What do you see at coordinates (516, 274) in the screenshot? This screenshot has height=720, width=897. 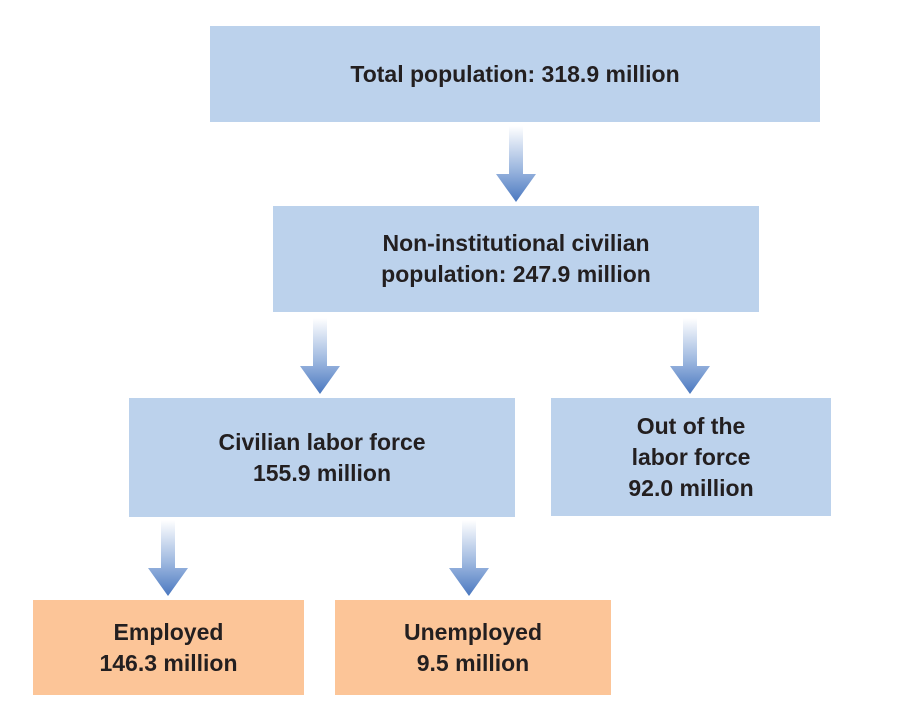 I see `non-institutional-label-line-2: population: 247.9 million` at bounding box center [516, 274].